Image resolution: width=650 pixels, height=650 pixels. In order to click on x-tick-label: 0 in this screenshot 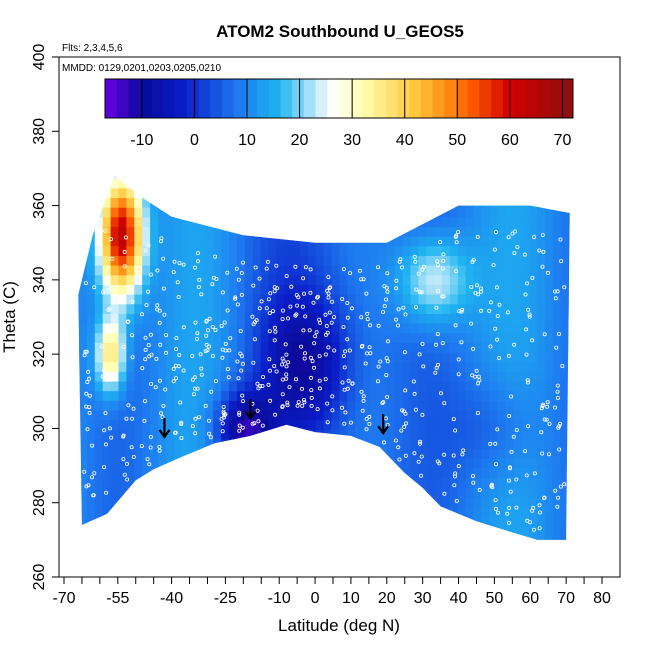, I will do `click(315, 598)`.